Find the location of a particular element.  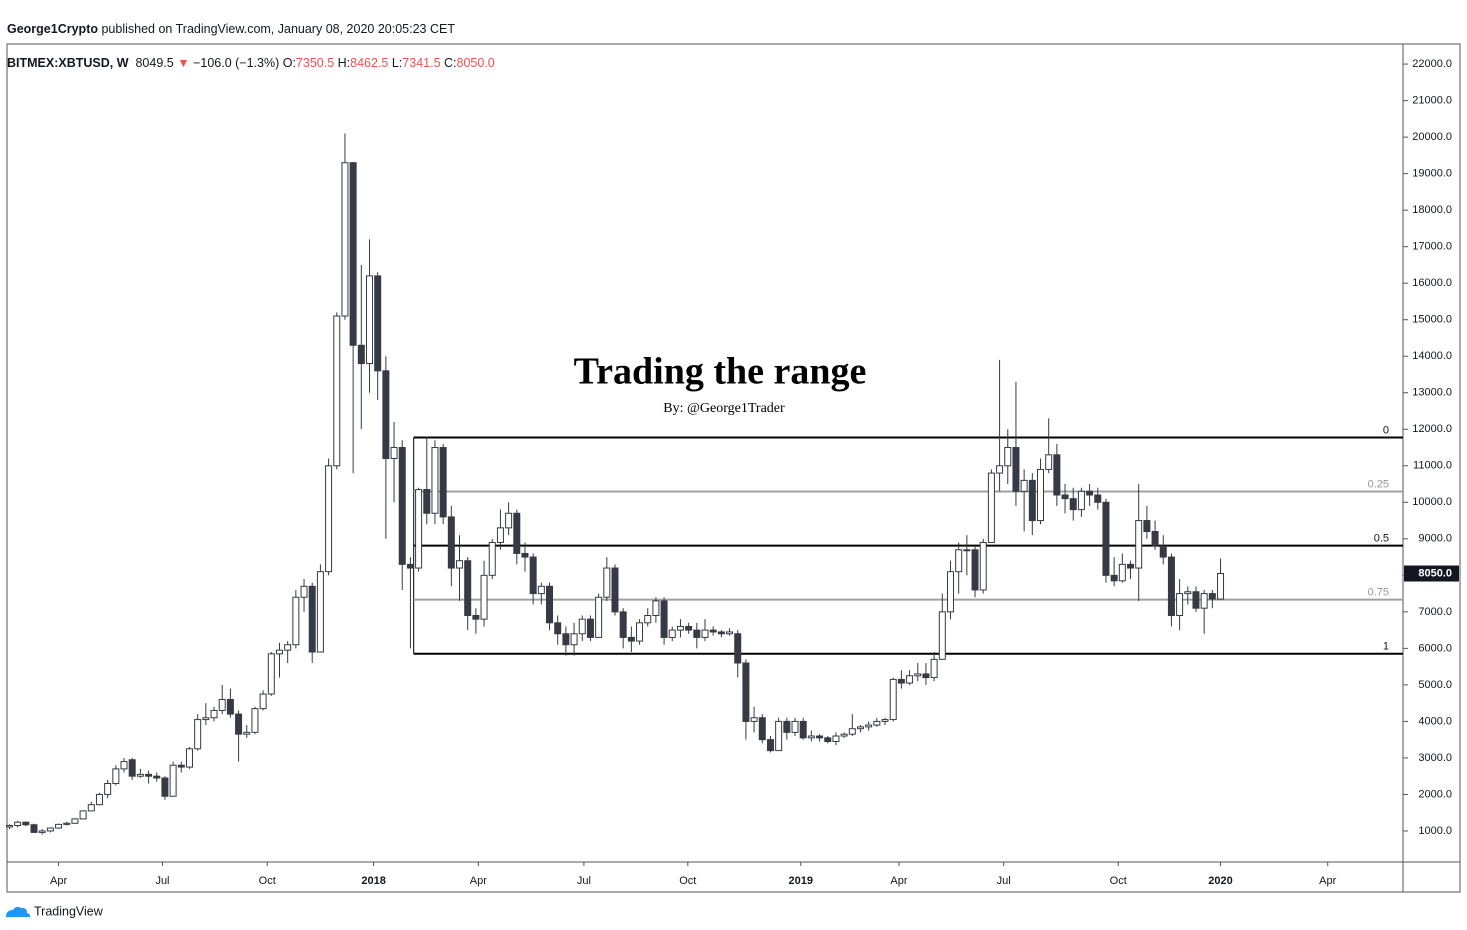

last-price-label: 8050.0 is located at coordinates (1435, 573).